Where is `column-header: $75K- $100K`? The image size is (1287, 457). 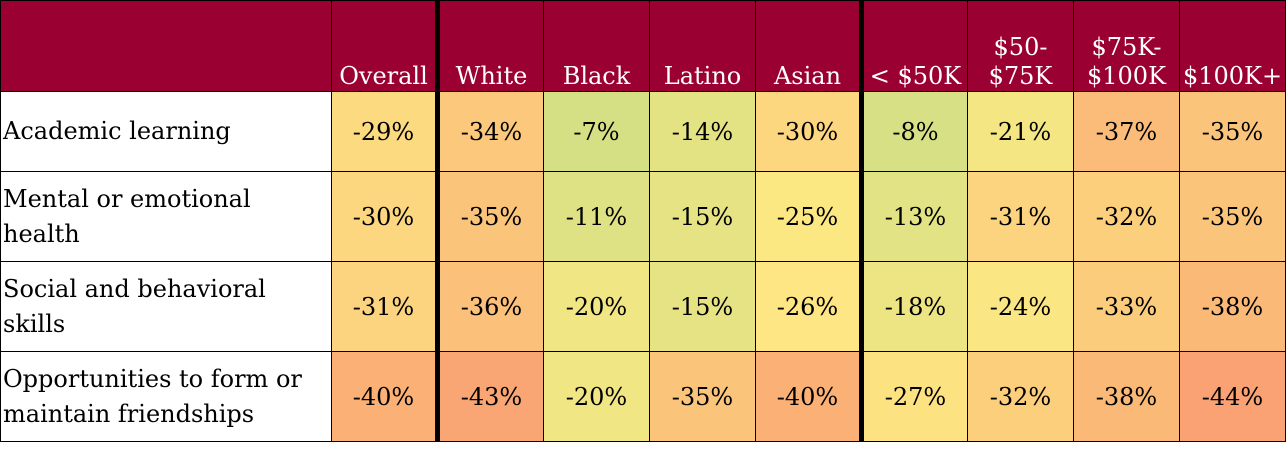 column-header: $75K- $100K is located at coordinates (1126, 46).